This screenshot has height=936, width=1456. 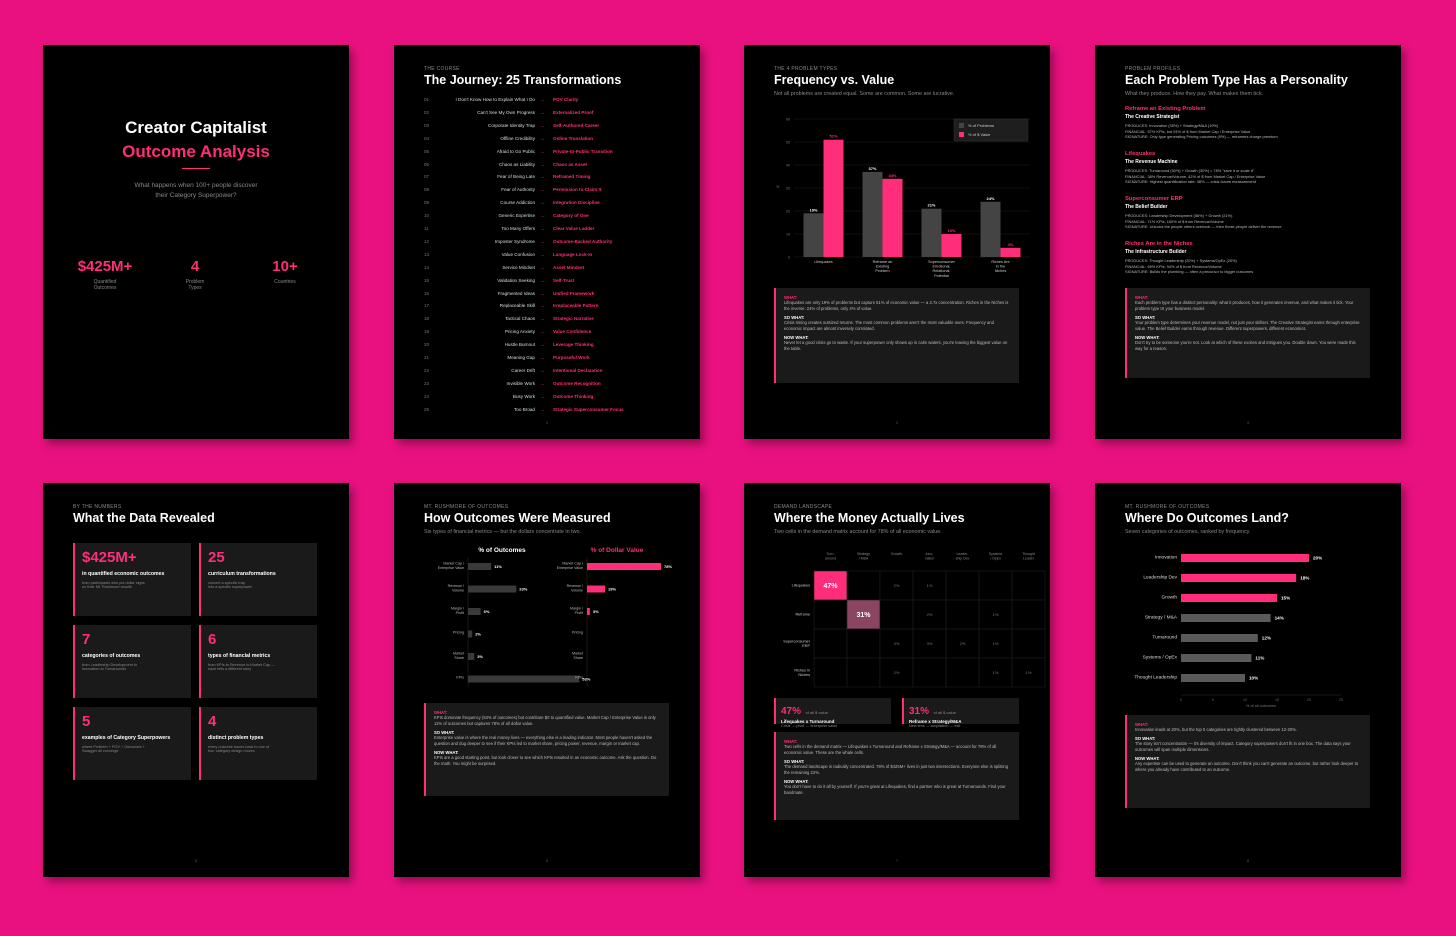 I want to click on transformation-to: Unified Framework, so click(x=574, y=293).